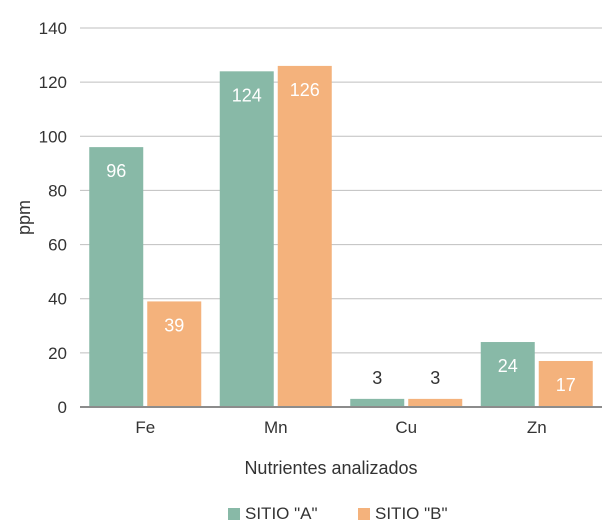 The image size is (605, 527). What do you see at coordinates (145, 427) in the screenshot?
I see `x-tick-label: Fe` at bounding box center [145, 427].